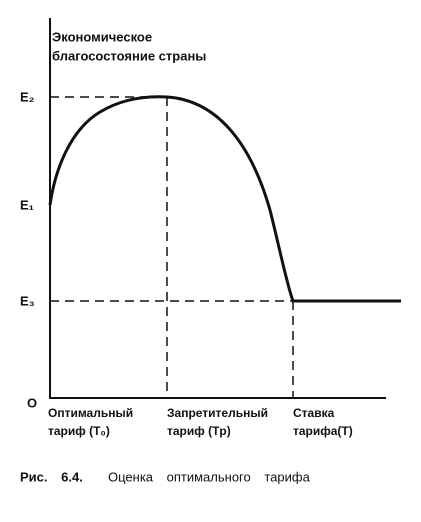  What do you see at coordinates (79, 431) in the screenshot?
I see `x-label: тариф (T₀)` at bounding box center [79, 431].